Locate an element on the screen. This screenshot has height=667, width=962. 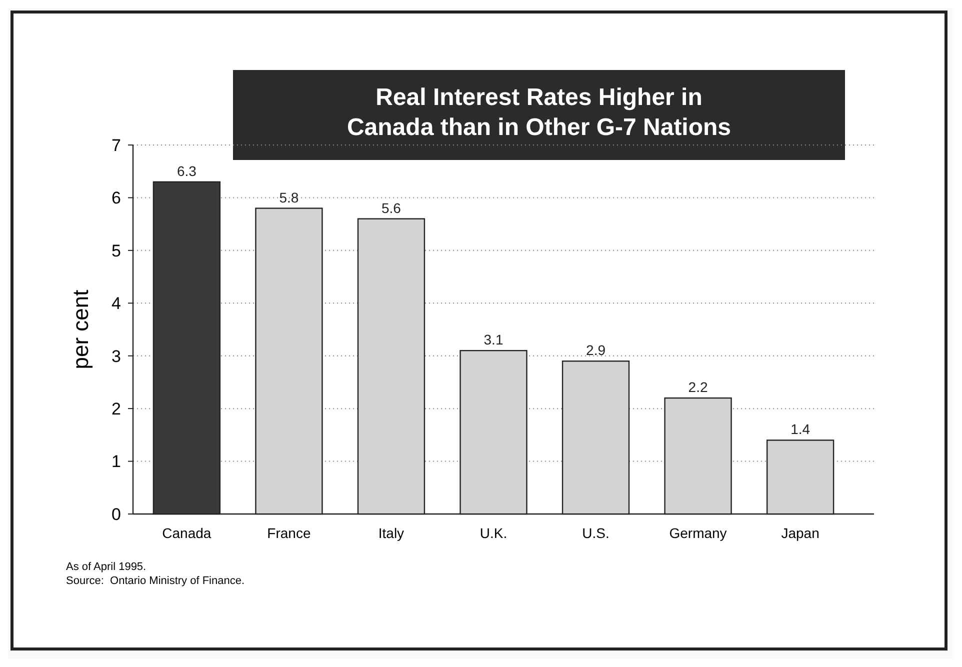
x-tick-label: Canada is located at coordinates (187, 533).